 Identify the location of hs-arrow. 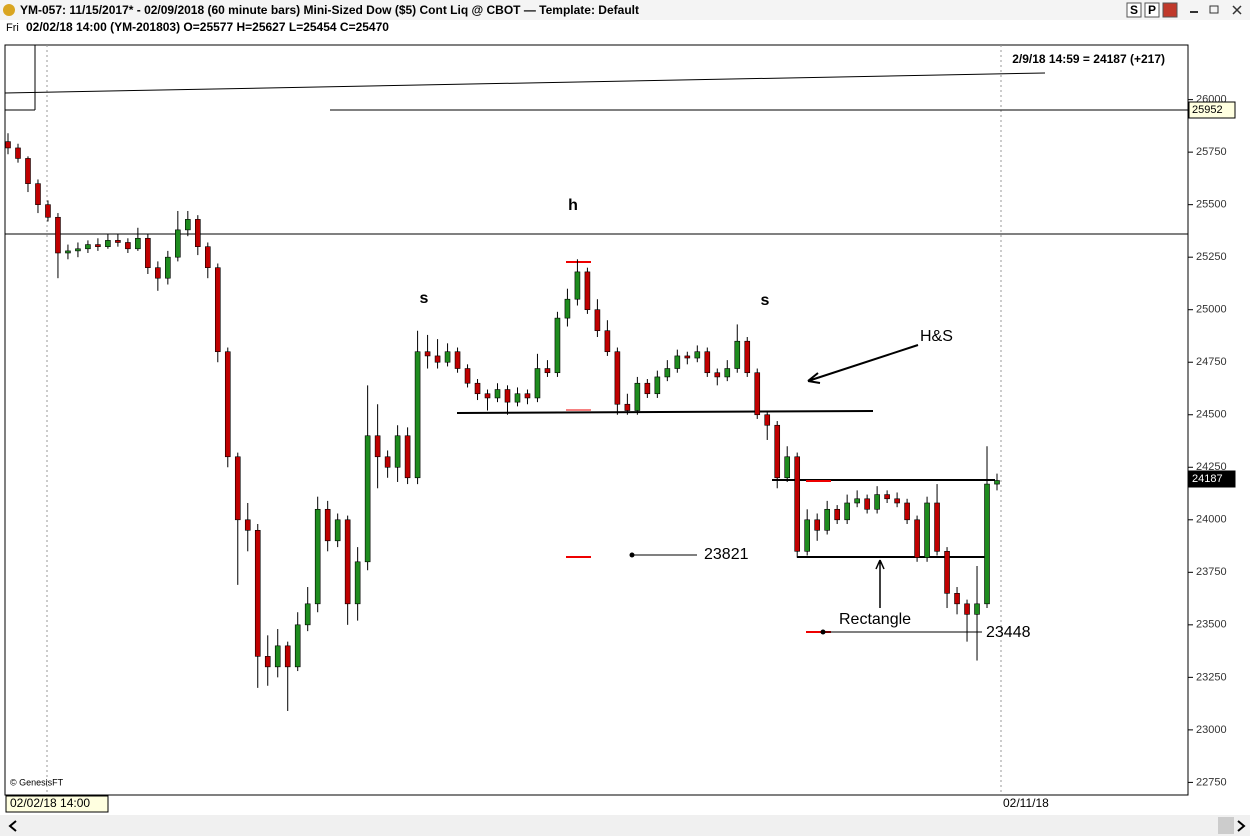
(863, 364).